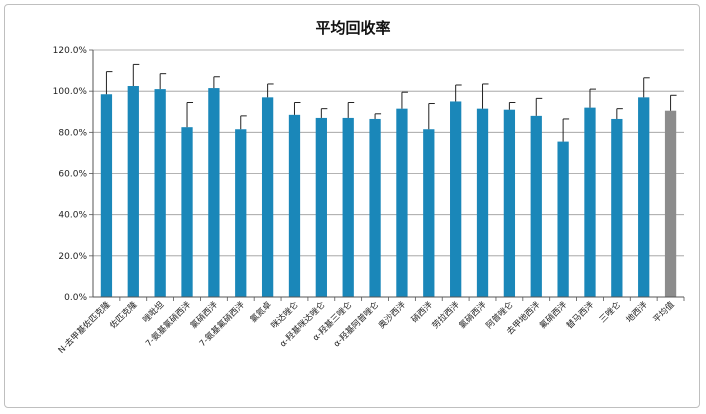 The image size is (706, 414). I want to click on x-tick-label: α-羟基咪达唑仑, so click(302, 324).